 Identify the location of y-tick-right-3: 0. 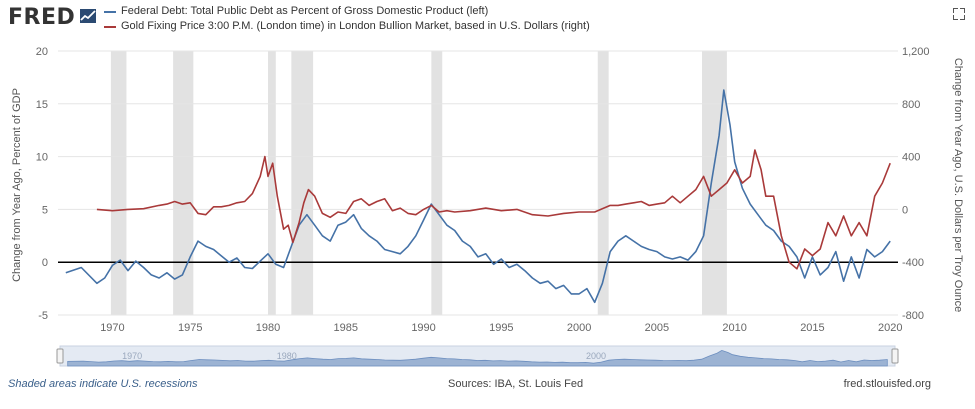
(905, 210).